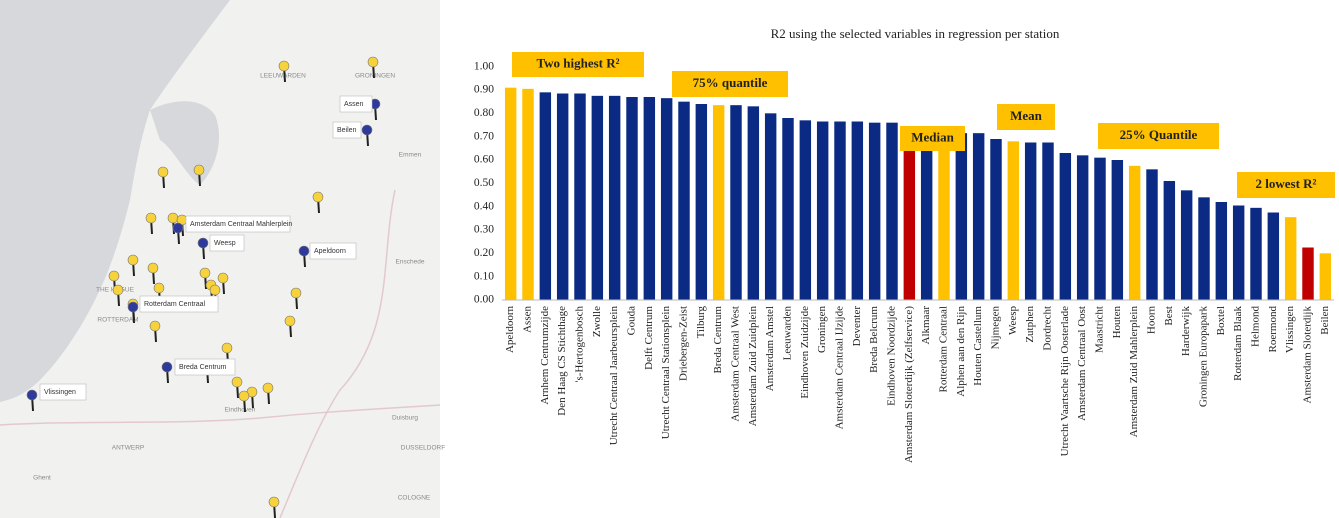  I want to click on x-tick-label: Rotterdam Centraal, so click(944, 349).